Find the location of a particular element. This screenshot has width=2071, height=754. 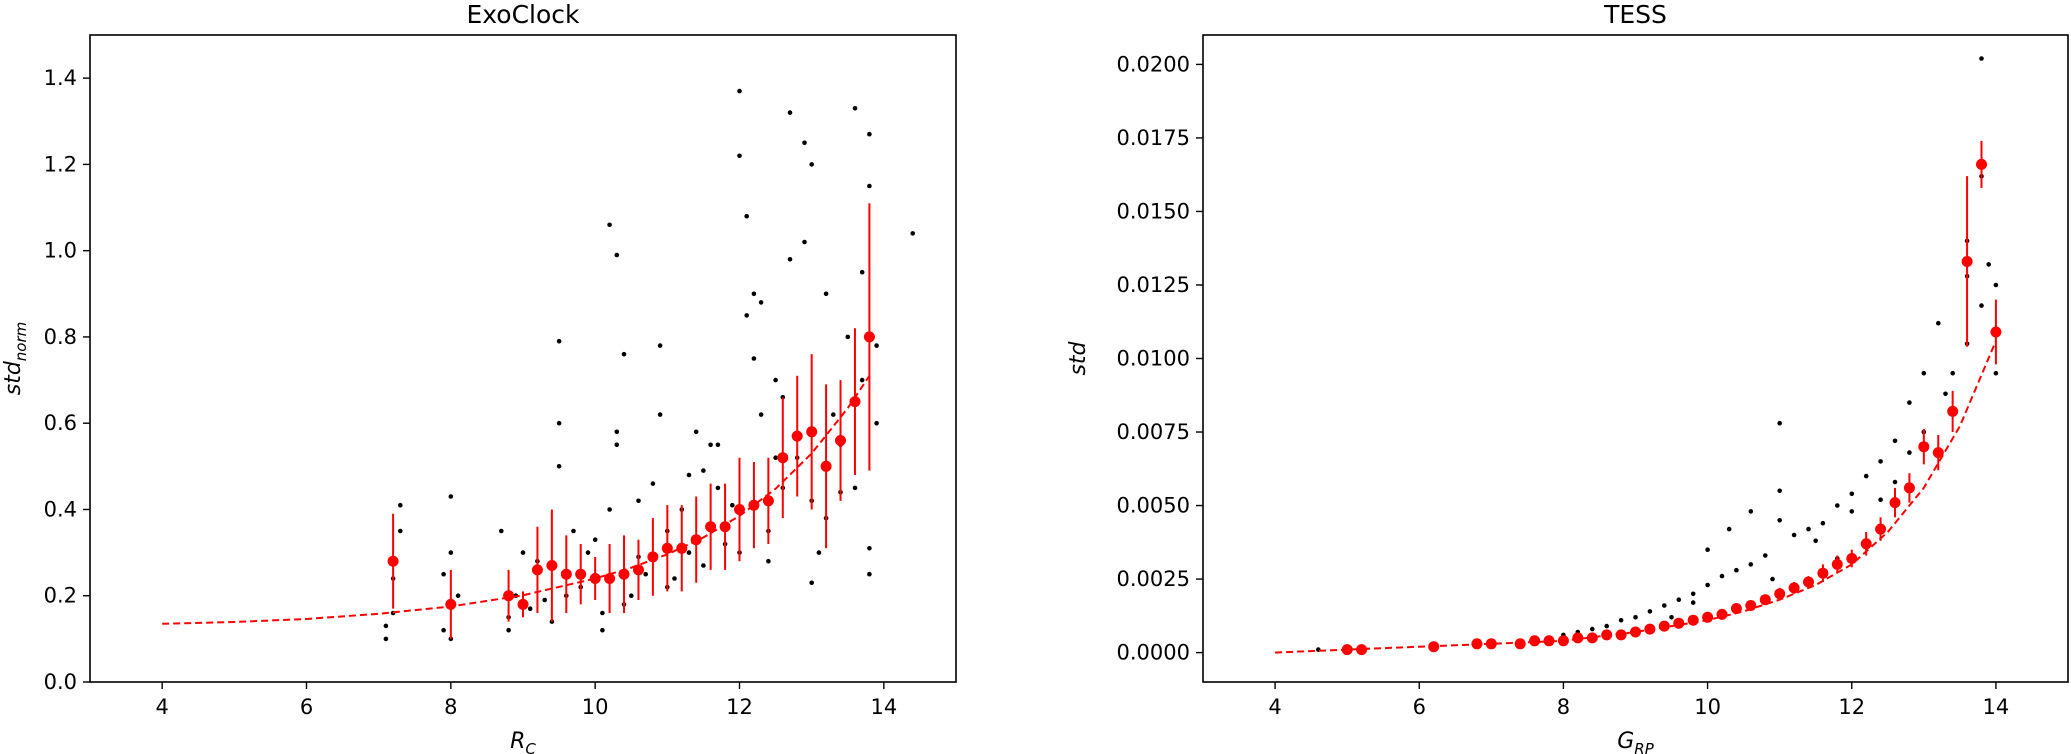

y-tick-label: 1.0 is located at coordinates (60, 251).